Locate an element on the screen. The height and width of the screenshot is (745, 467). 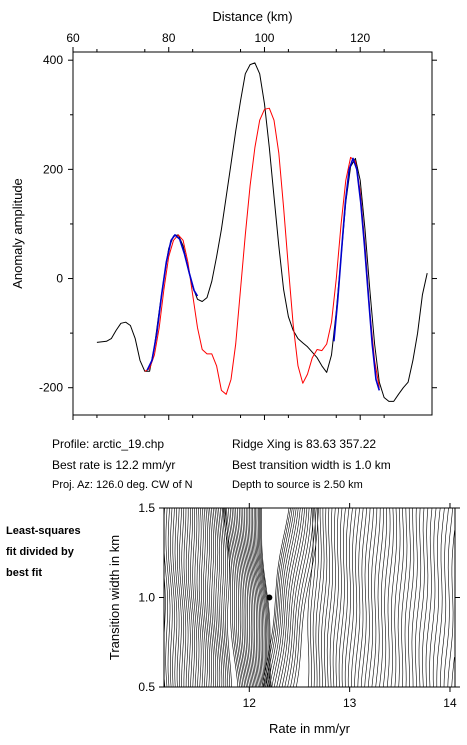
contour-y-axis-label: Transition width in km is located at coordinates (114, 597).